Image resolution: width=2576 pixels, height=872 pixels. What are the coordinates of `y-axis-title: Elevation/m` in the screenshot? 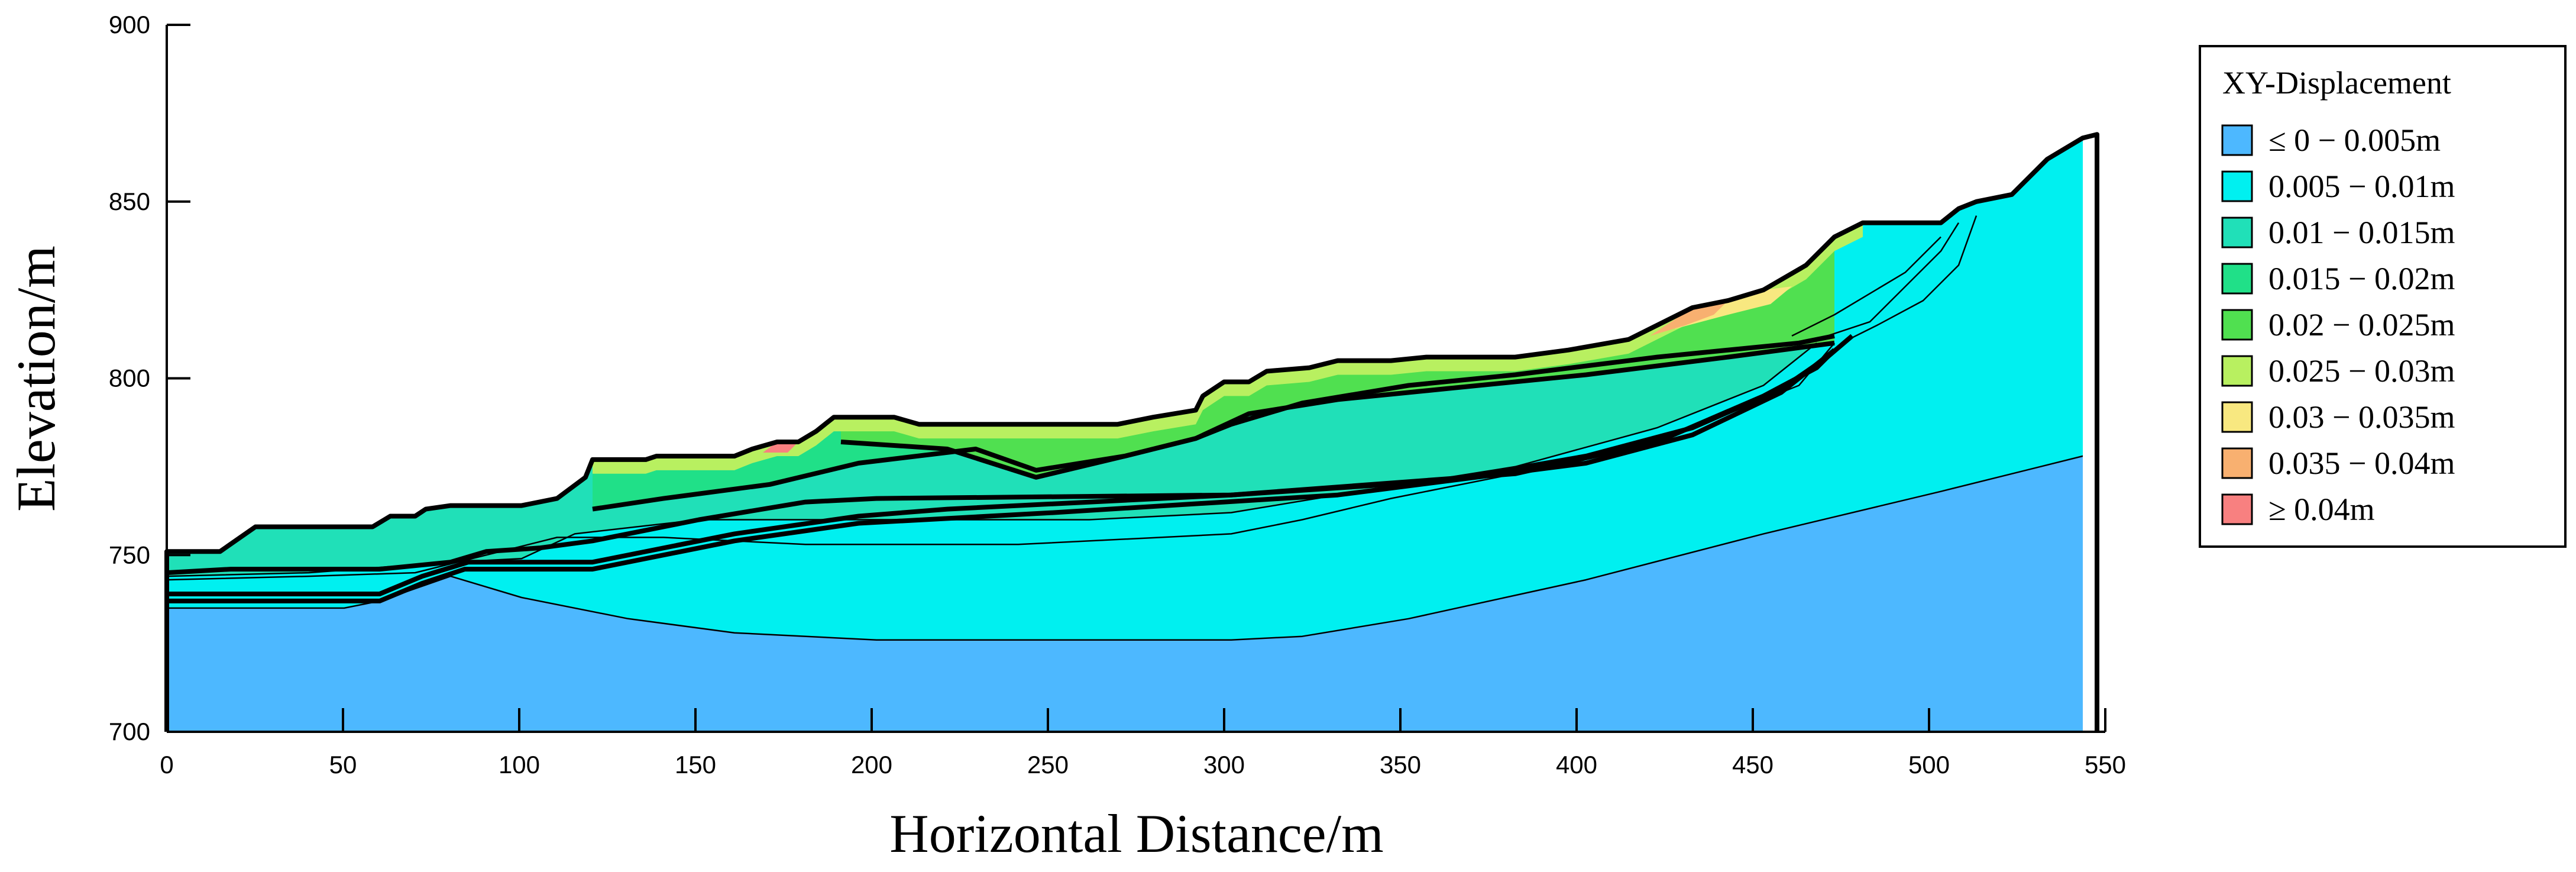 It's located at (36, 379).